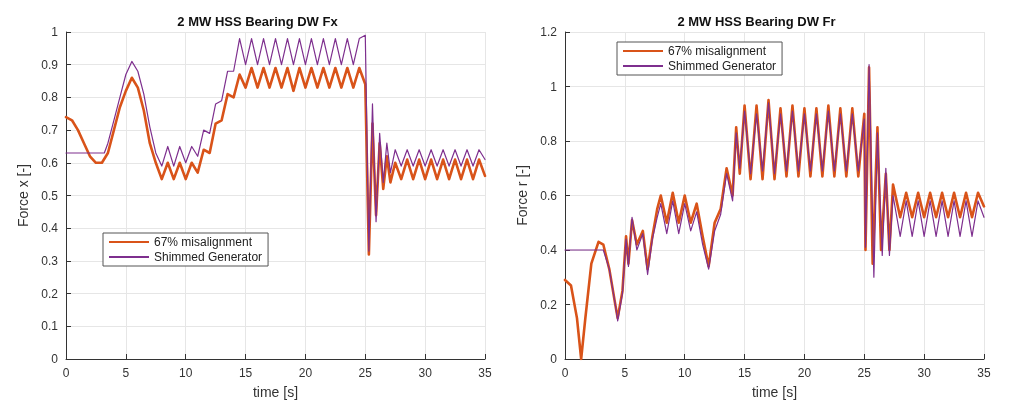 The height and width of the screenshot is (413, 1014). I want to click on chart-title: 2 MW HSS Bearing DW Fr, so click(756, 21).